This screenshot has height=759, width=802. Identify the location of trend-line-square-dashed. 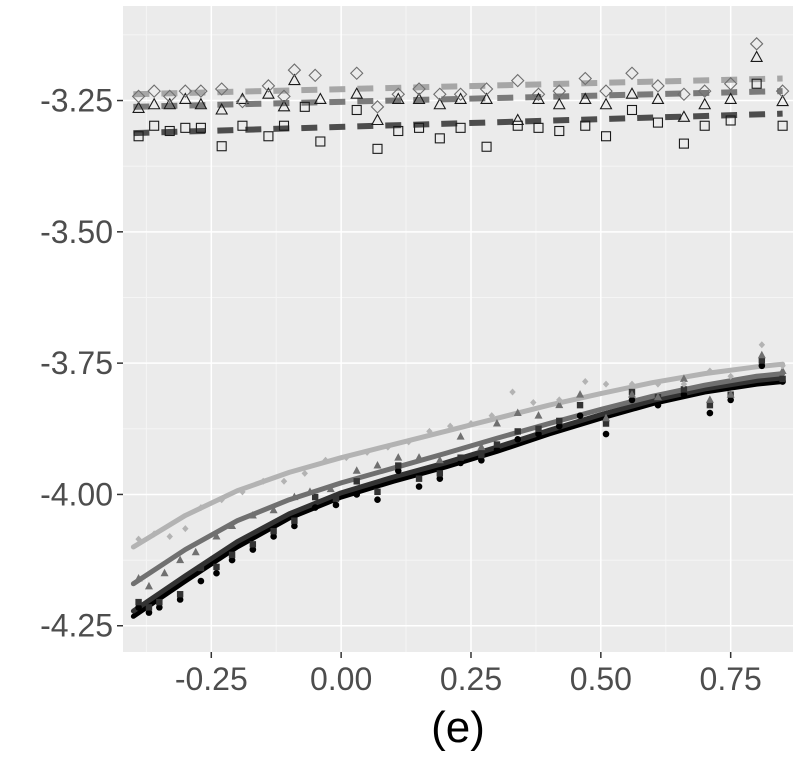
(458, 123).